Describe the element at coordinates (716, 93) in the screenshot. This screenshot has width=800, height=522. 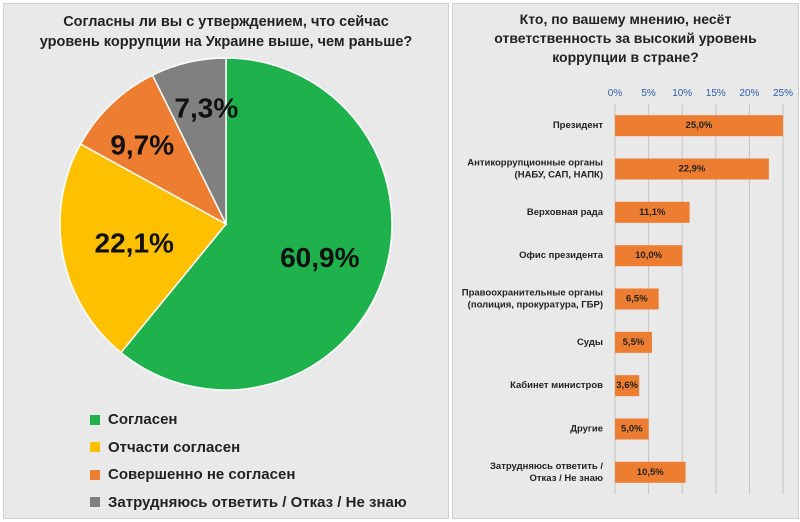
I see `x-tick-label: 15%` at that location.